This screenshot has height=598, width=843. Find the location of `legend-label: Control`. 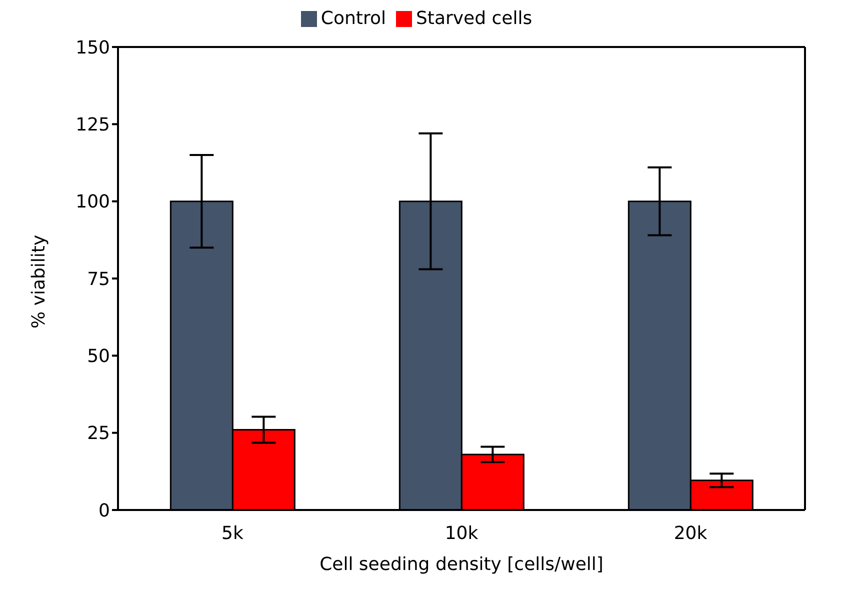

legend-label: Control is located at coordinates (353, 18).